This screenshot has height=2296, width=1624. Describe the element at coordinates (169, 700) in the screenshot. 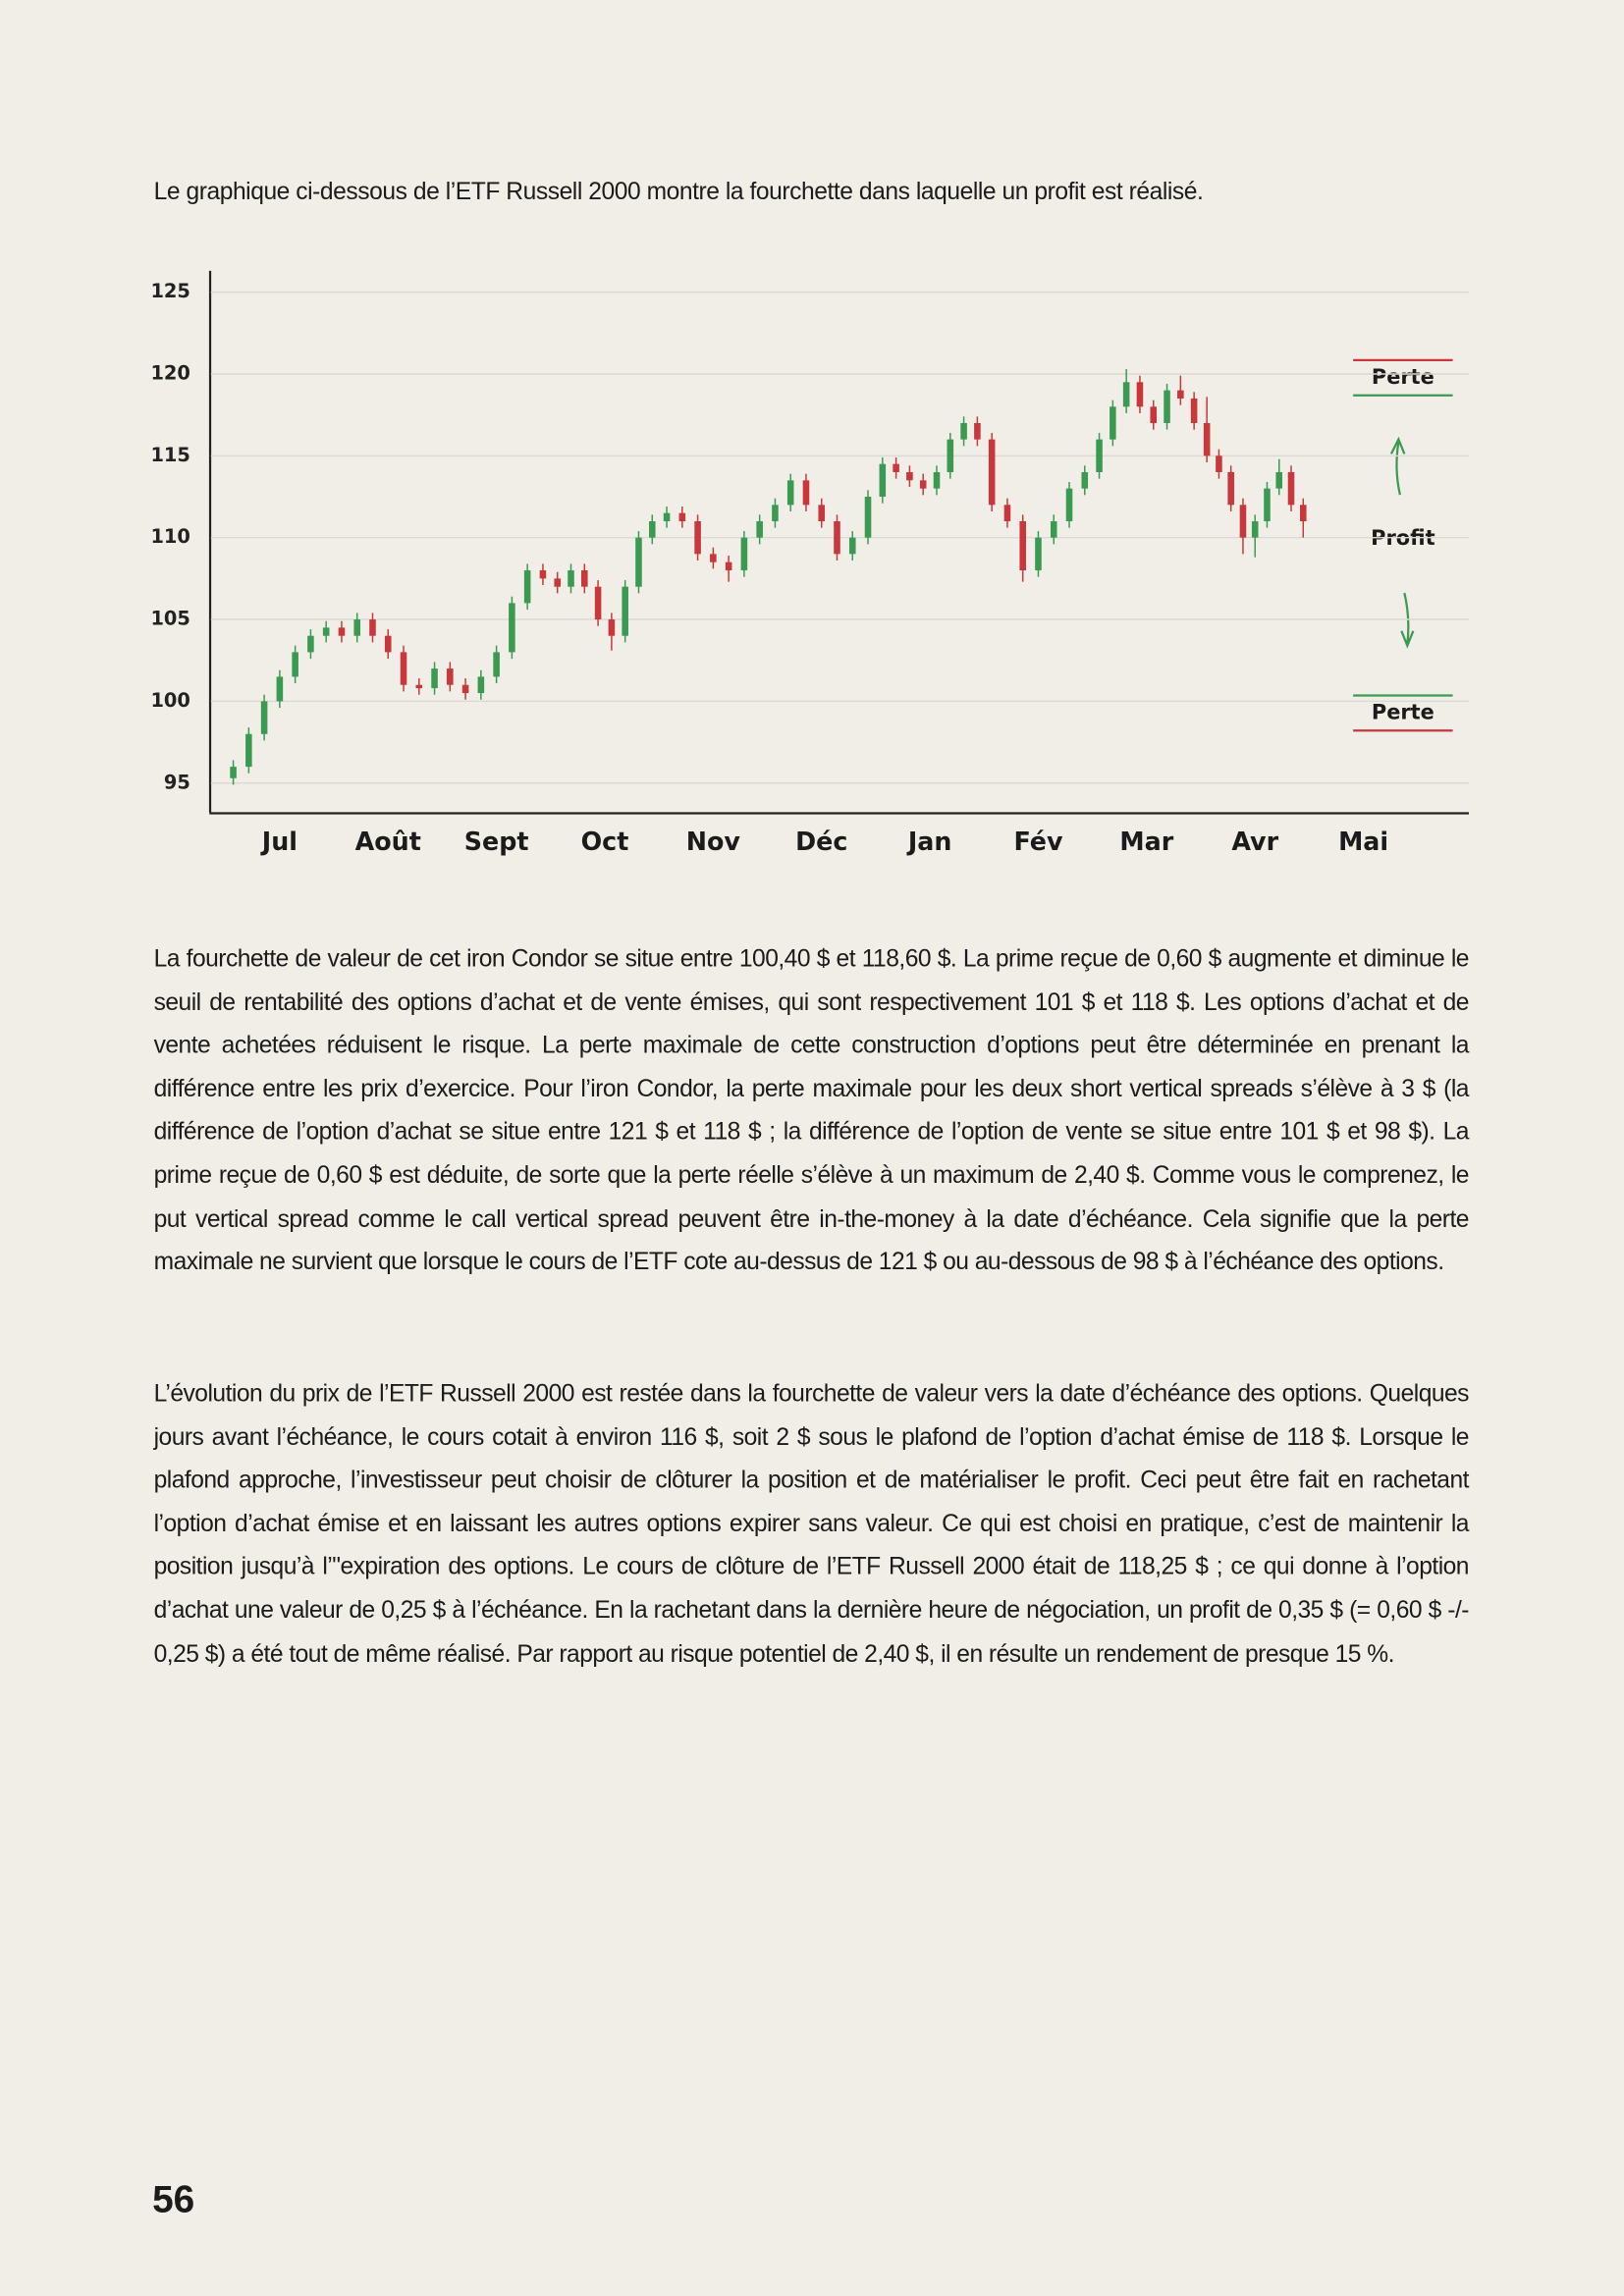

I see `y-tick-label: 100` at that location.